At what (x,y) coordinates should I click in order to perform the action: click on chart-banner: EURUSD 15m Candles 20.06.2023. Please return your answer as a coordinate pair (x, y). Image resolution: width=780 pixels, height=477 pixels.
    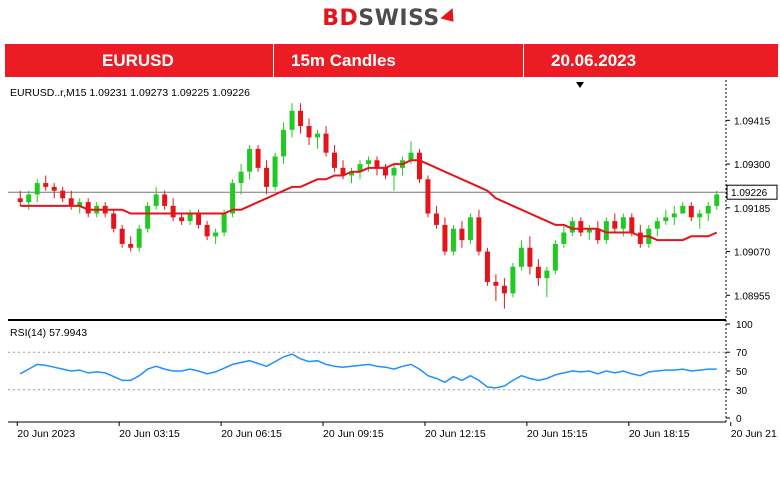
    Looking at the image, I should click on (391, 60).